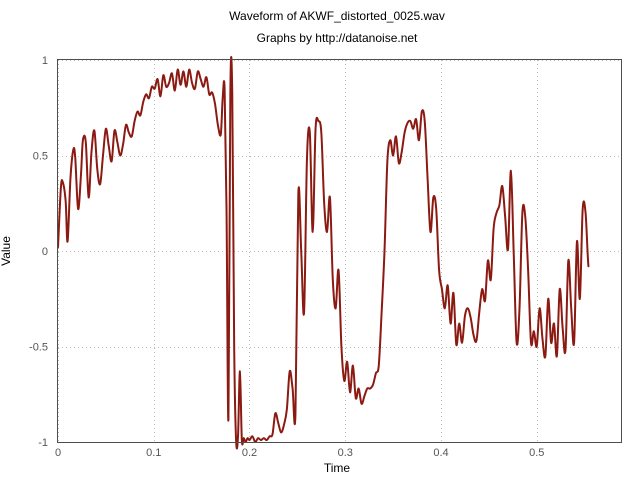  Describe the element at coordinates (536, 453) in the screenshot. I see `x-tick-label: 0.5` at that location.